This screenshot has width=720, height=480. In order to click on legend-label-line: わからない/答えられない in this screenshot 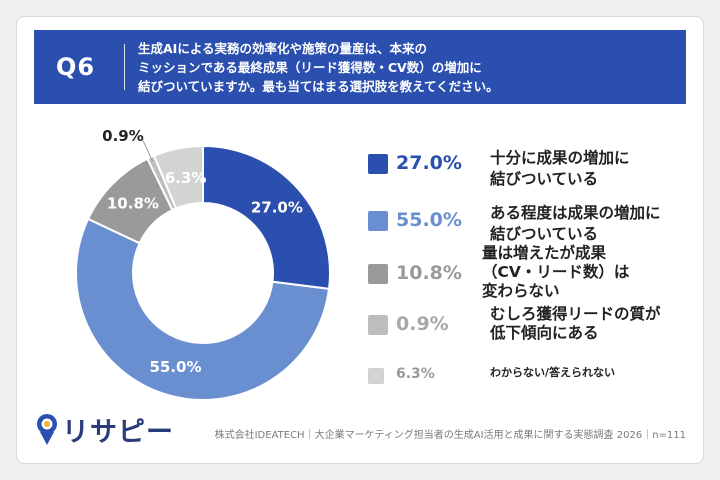, I will do `click(553, 372)`.